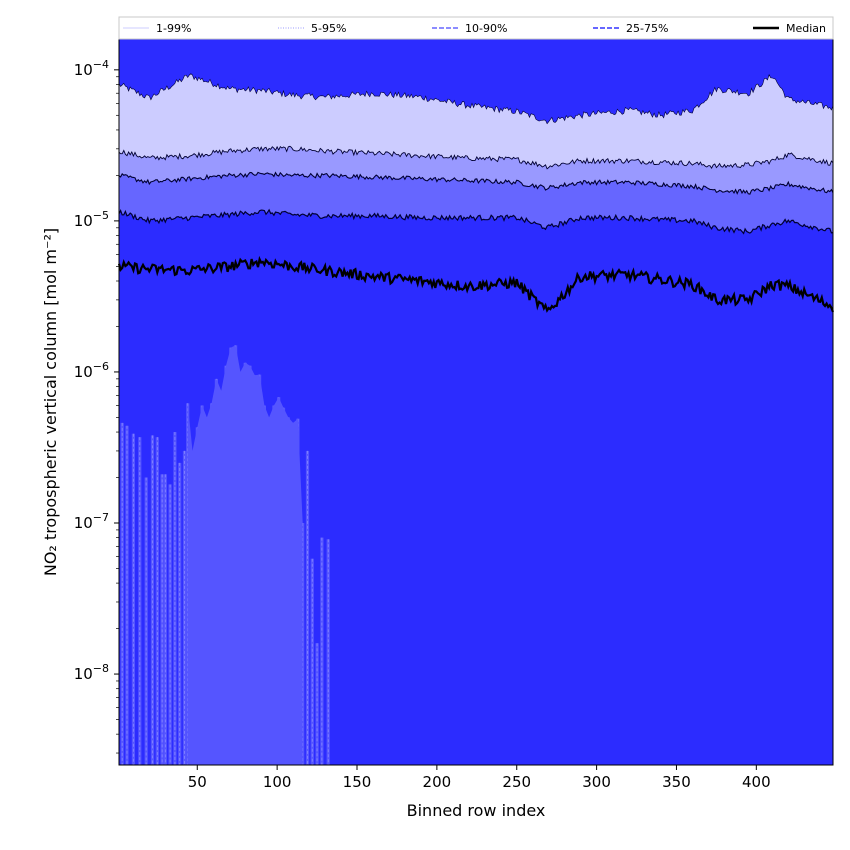 Image resolution: width=850 pixels, height=850 pixels. I want to click on series-line-p99, so click(476, 99).